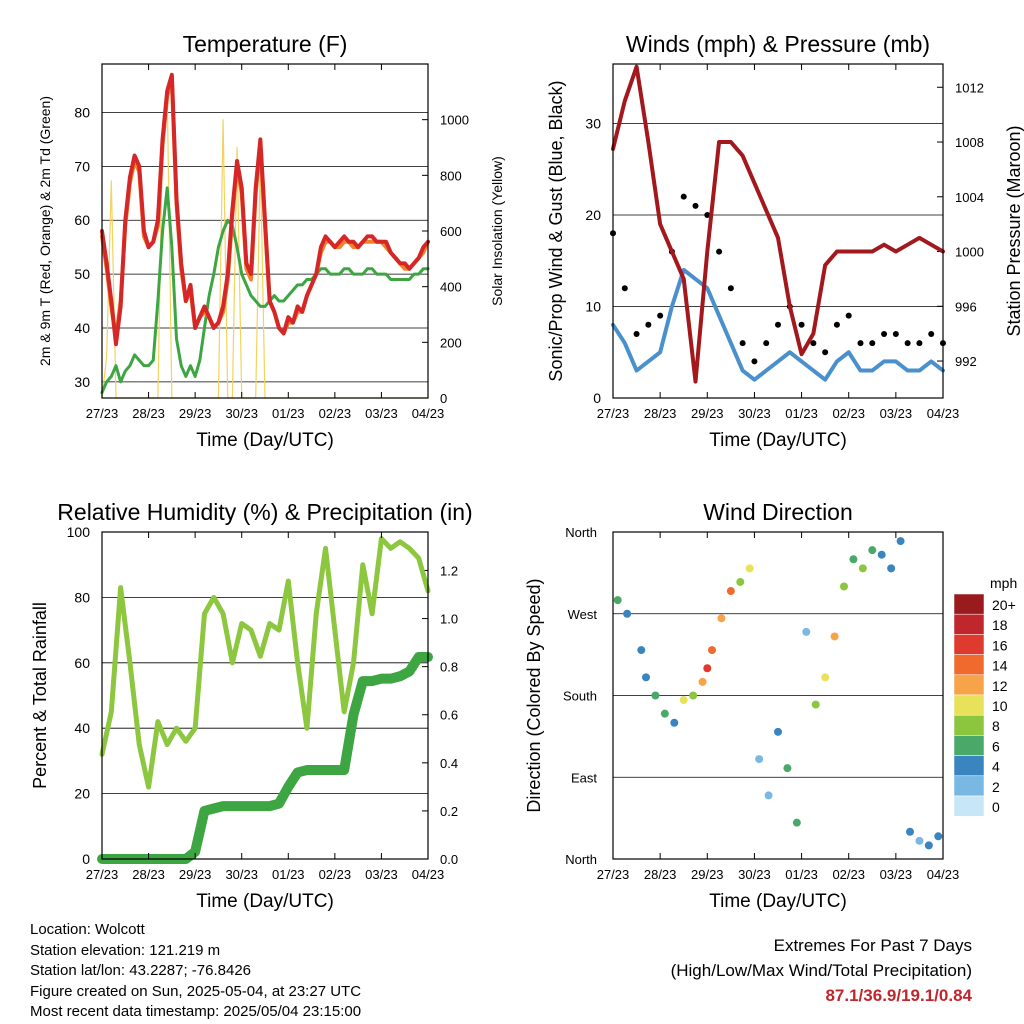 The image size is (1024, 1024). What do you see at coordinates (148, 413) in the screenshot?
I see `x-tick-label: 28/23` at bounding box center [148, 413].